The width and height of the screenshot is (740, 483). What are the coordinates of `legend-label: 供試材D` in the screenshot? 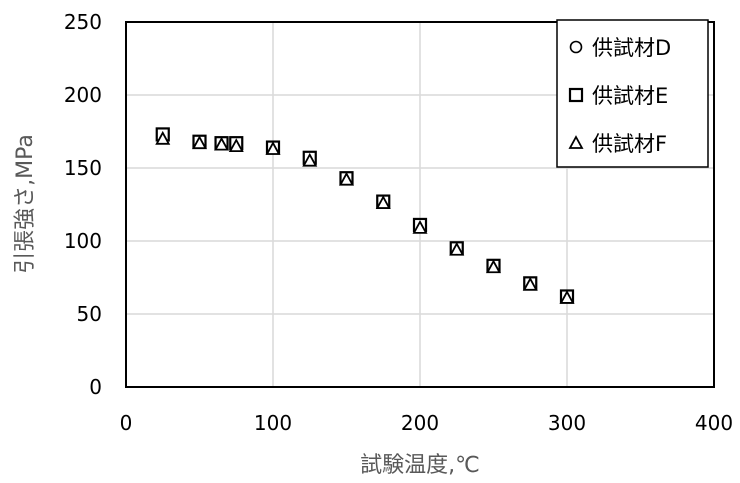 It's located at (631, 48).